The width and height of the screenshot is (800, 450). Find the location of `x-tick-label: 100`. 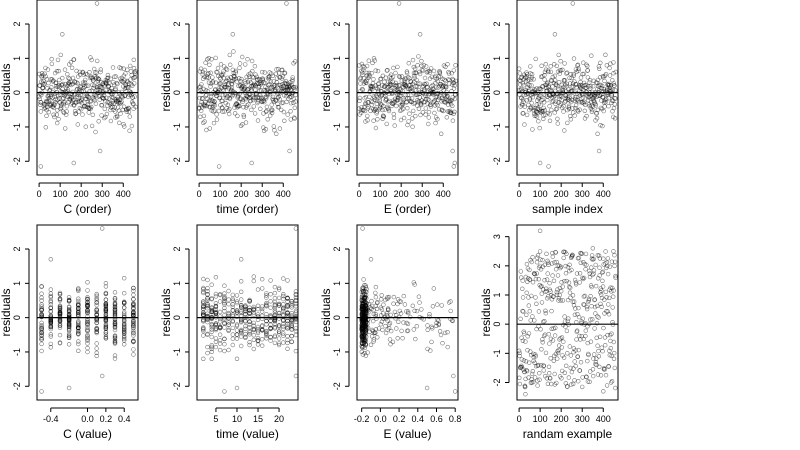

x-tick-label: 100 is located at coordinates (540, 194).